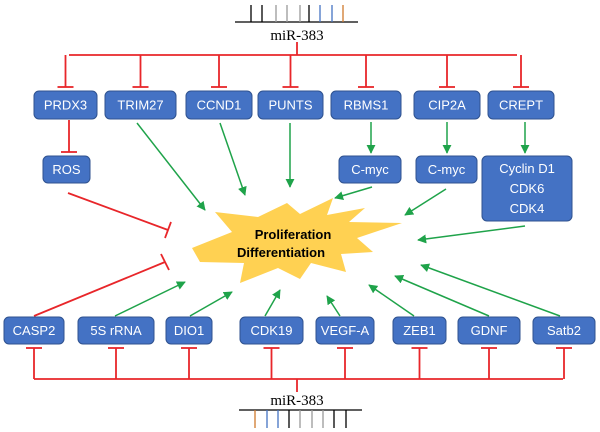  What do you see at coordinates (296, 401) in the screenshot?
I see `mirna-bottom-label: miR-383` at bounding box center [296, 401].